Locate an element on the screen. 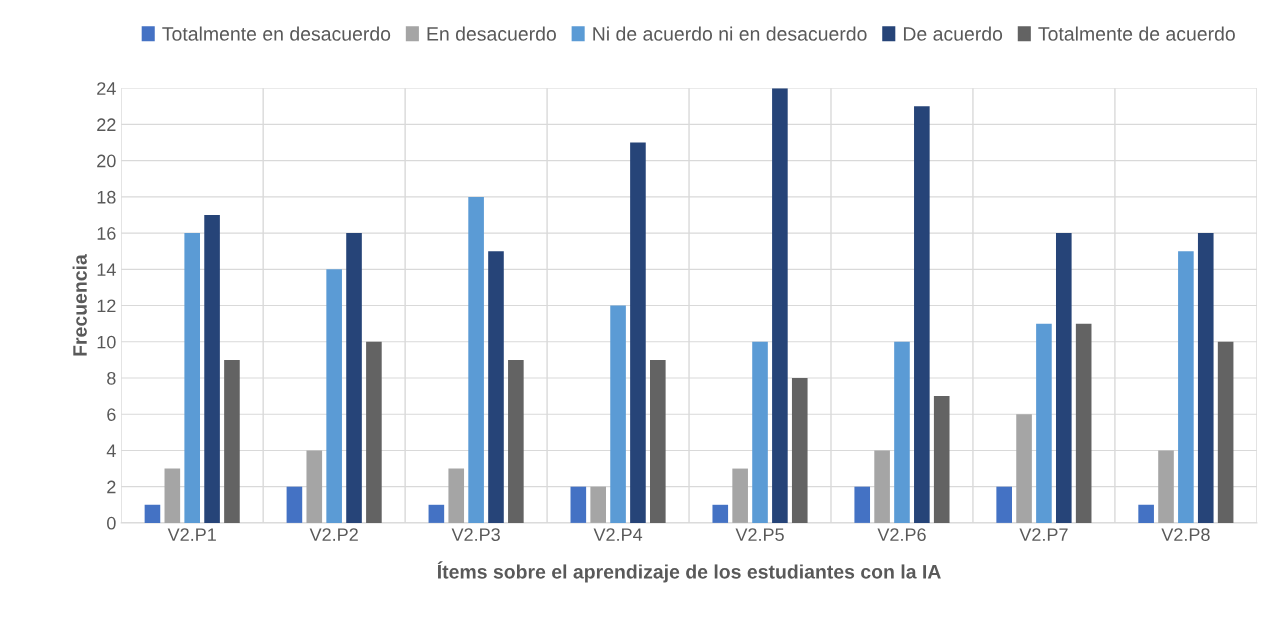 The height and width of the screenshot is (630, 1276). y-tick-label: 10 is located at coordinates (106, 342).